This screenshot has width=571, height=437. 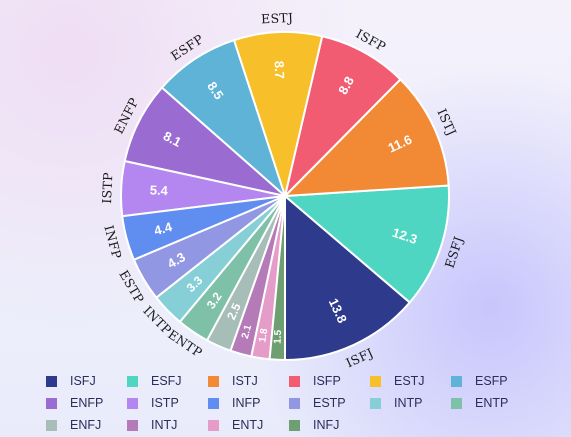 I want to click on pie-slice-esfp, so click(x=223, y=118).